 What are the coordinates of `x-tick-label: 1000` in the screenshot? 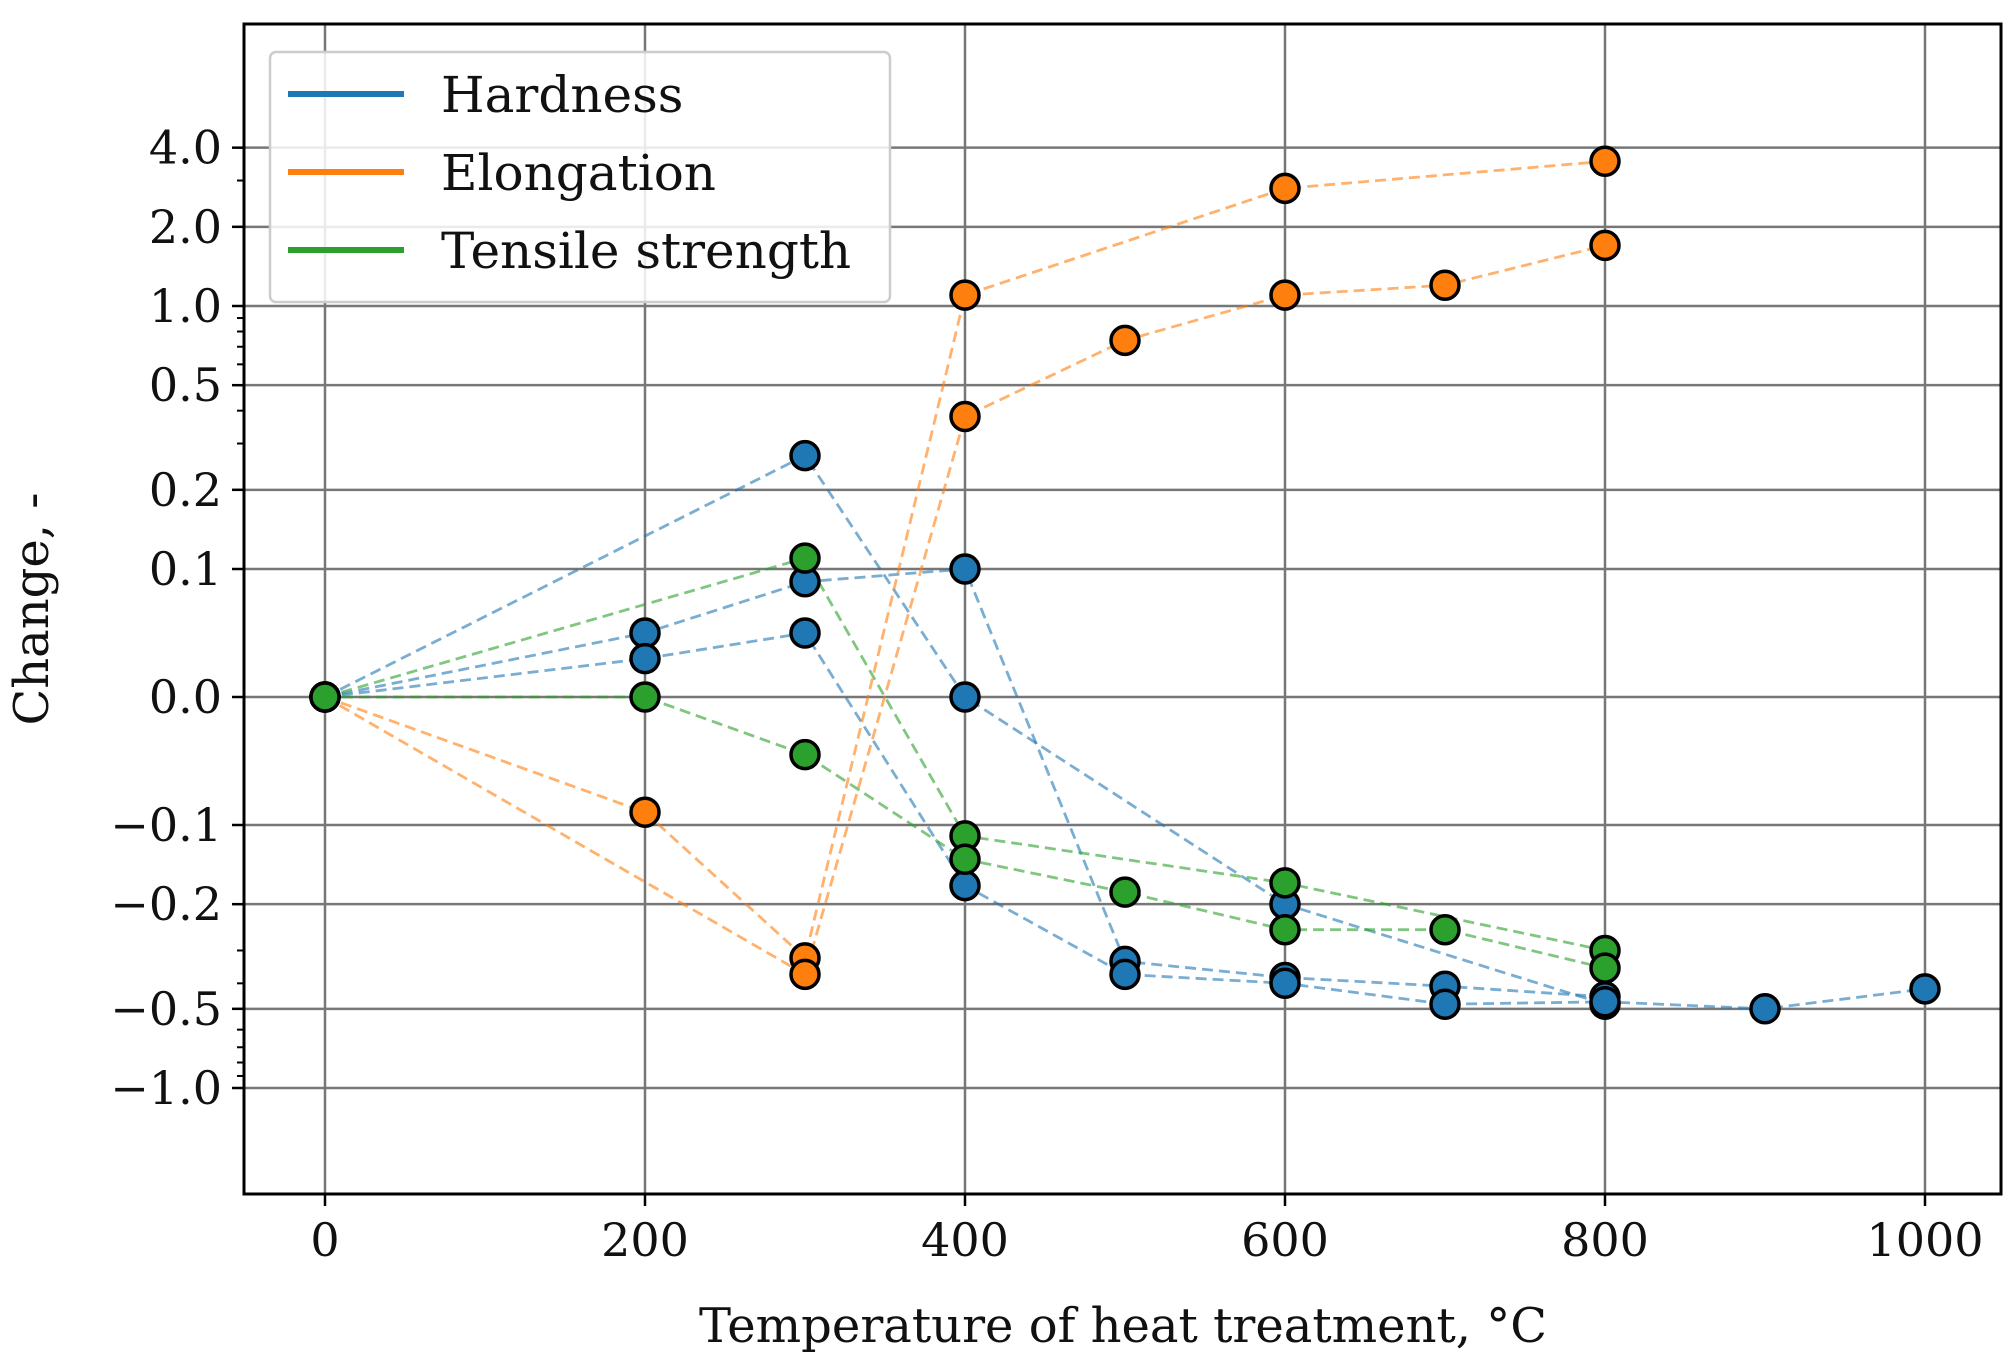 It's located at (1924, 1240).